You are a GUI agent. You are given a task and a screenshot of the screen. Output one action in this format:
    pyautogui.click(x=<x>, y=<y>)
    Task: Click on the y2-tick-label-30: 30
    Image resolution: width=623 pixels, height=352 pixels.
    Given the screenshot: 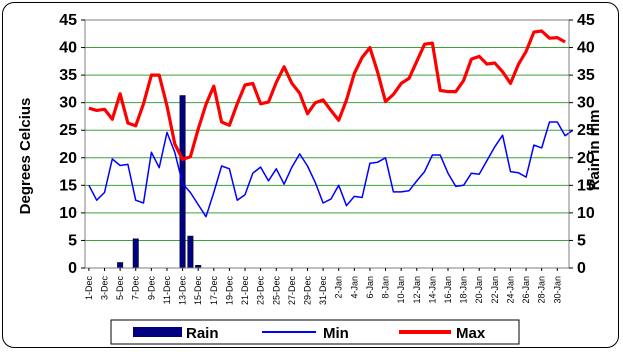 What is the action you would take?
    pyautogui.click(x=586, y=103)
    